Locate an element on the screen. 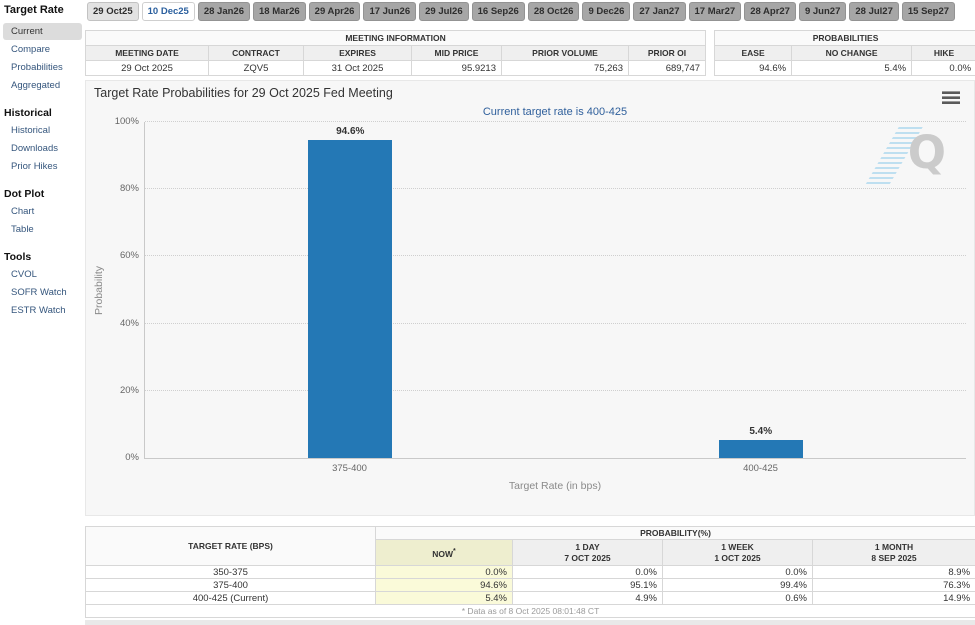 The width and height of the screenshot is (975, 625). col-header-now: NOW* is located at coordinates (444, 553).